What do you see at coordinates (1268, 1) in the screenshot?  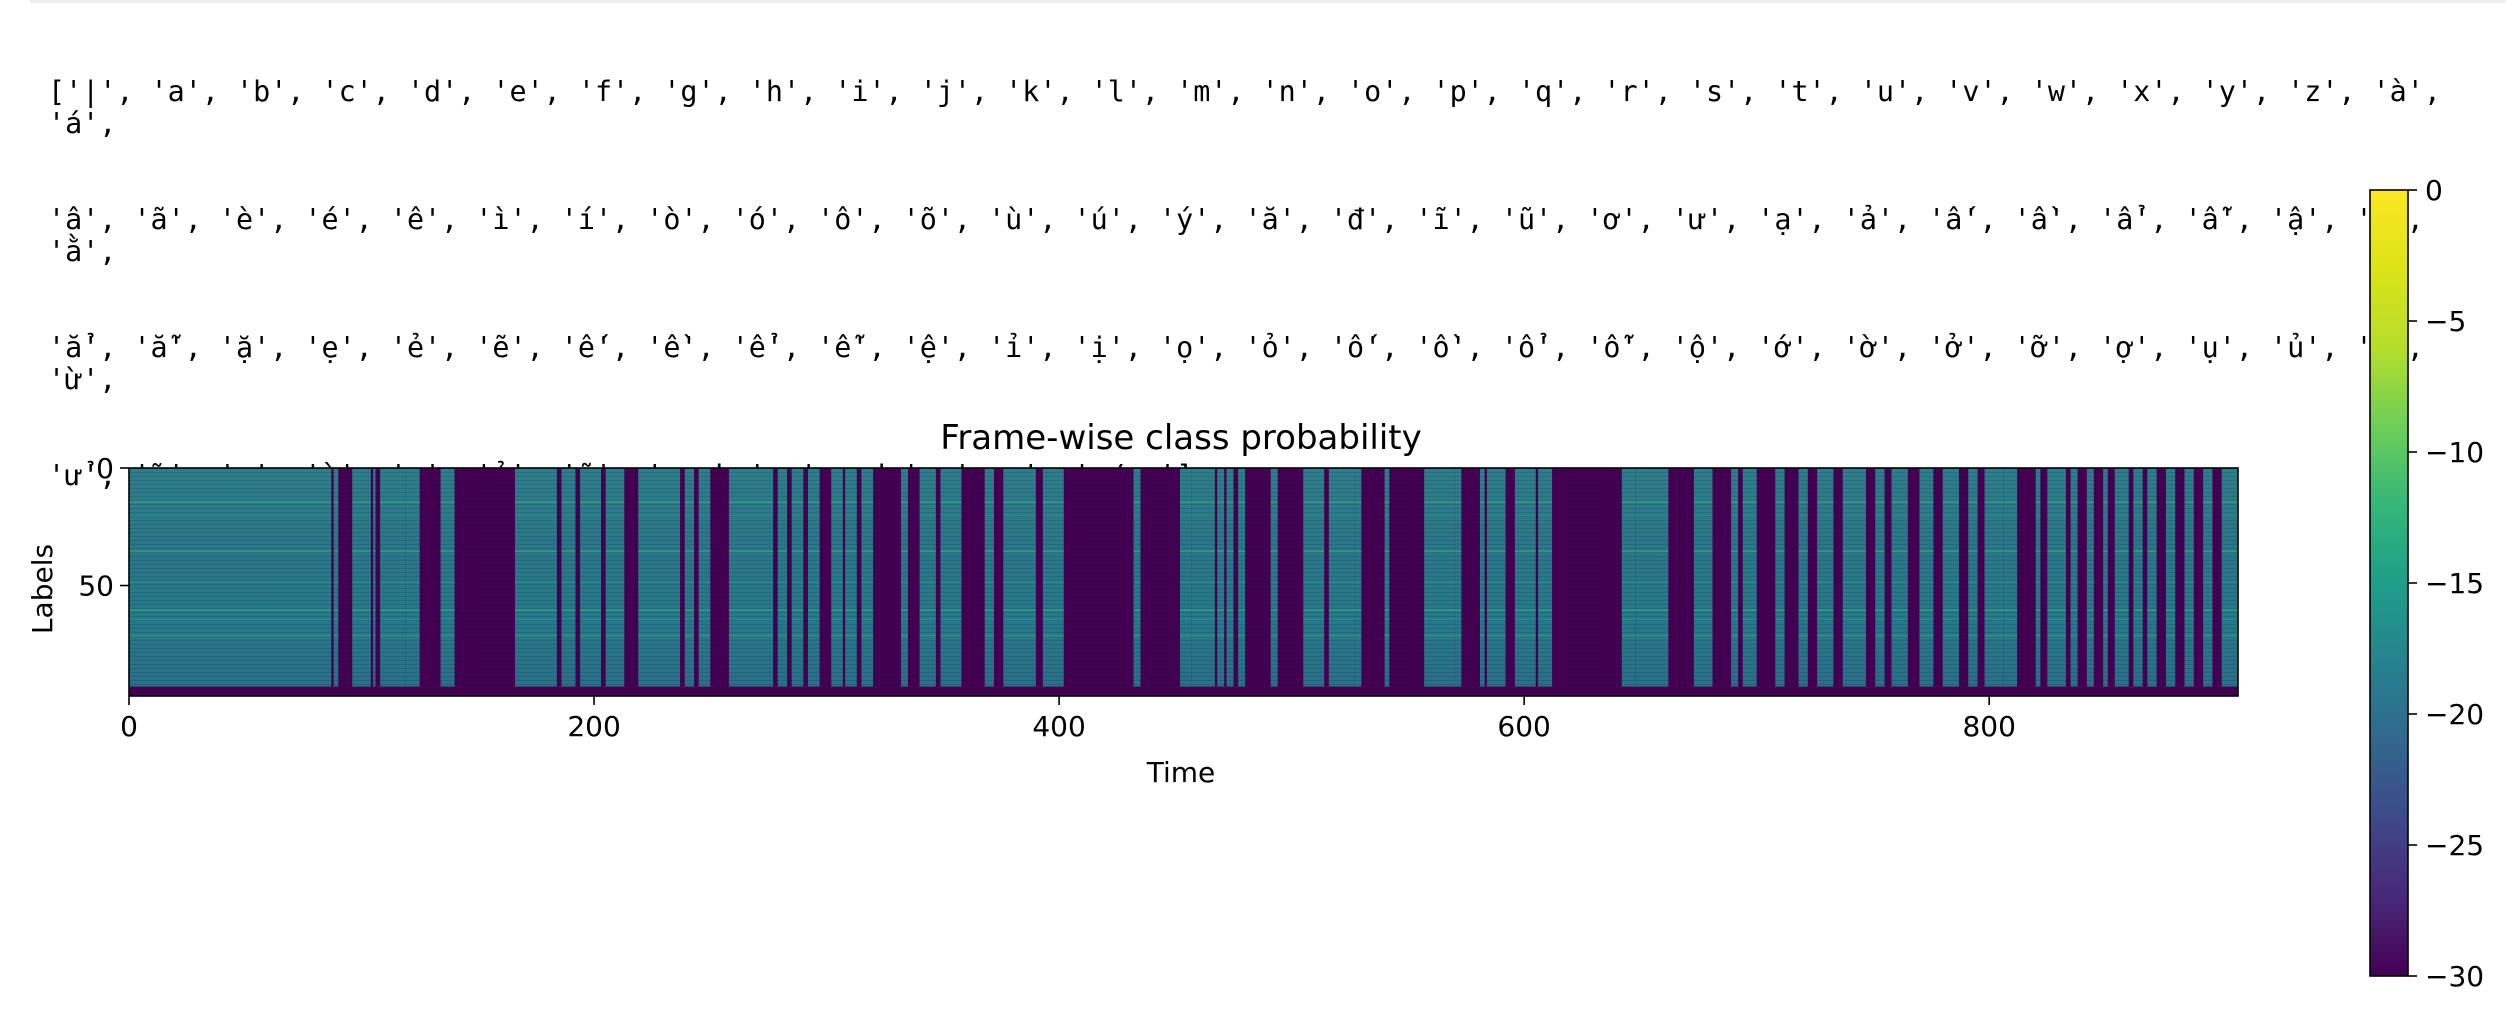 I see `cell-top-border` at bounding box center [1268, 1].